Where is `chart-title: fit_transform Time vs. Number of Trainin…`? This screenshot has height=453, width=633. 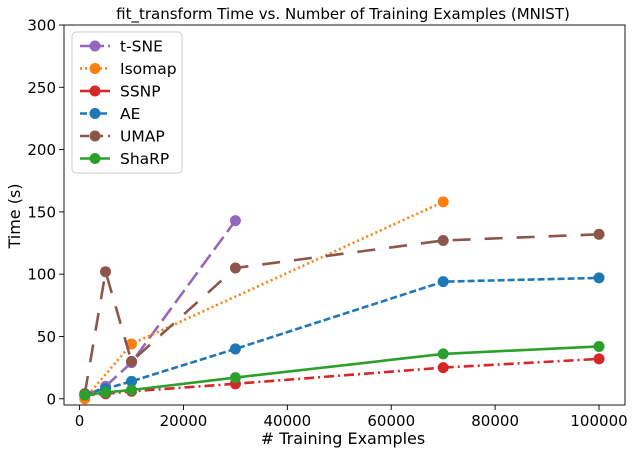 chart-title: fit_transform Time vs. Number of Trainin… is located at coordinates (343, 14).